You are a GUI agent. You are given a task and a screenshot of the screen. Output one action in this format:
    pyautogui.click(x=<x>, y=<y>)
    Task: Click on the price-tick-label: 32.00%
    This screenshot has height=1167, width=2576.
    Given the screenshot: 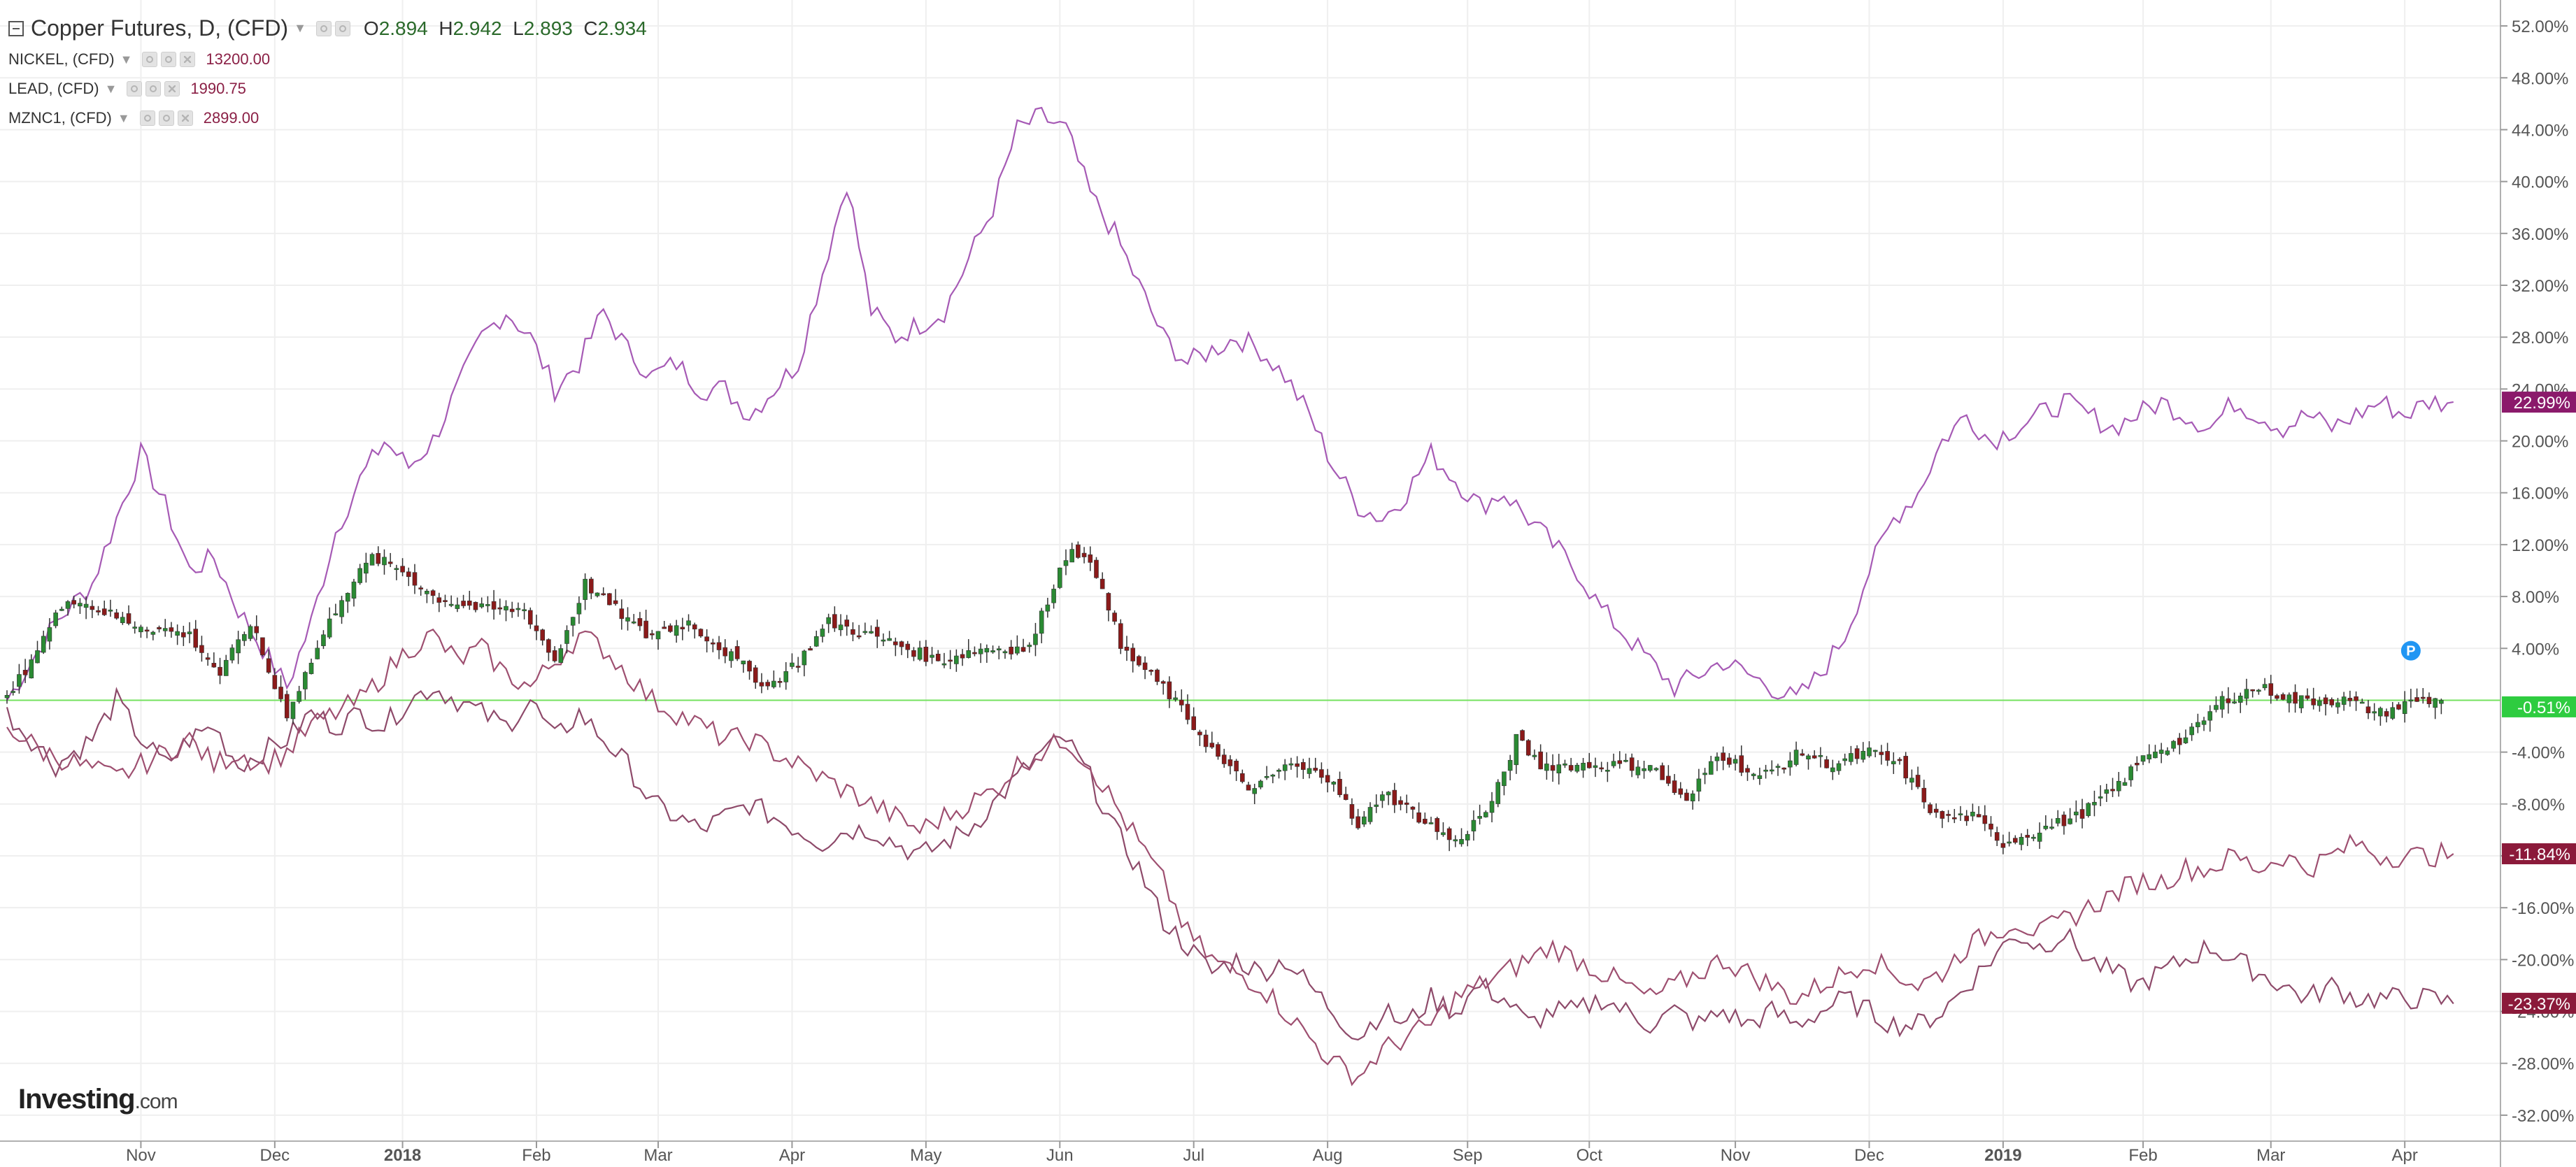 What is the action you would take?
    pyautogui.click(x=2540, y=286)
    